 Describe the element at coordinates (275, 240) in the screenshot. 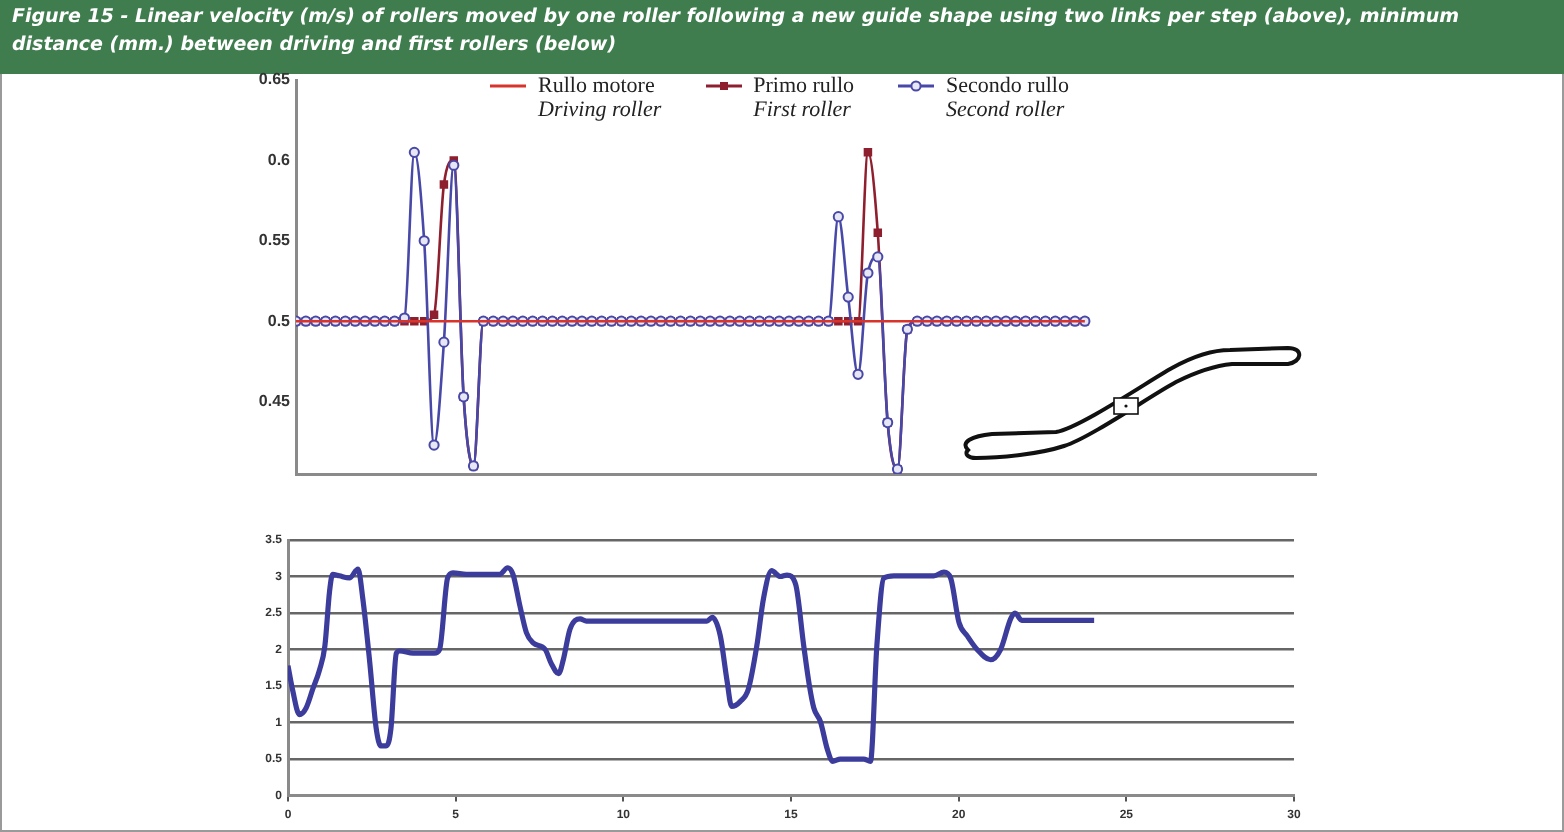

I see `y-tick-label: 0.55` at that location.